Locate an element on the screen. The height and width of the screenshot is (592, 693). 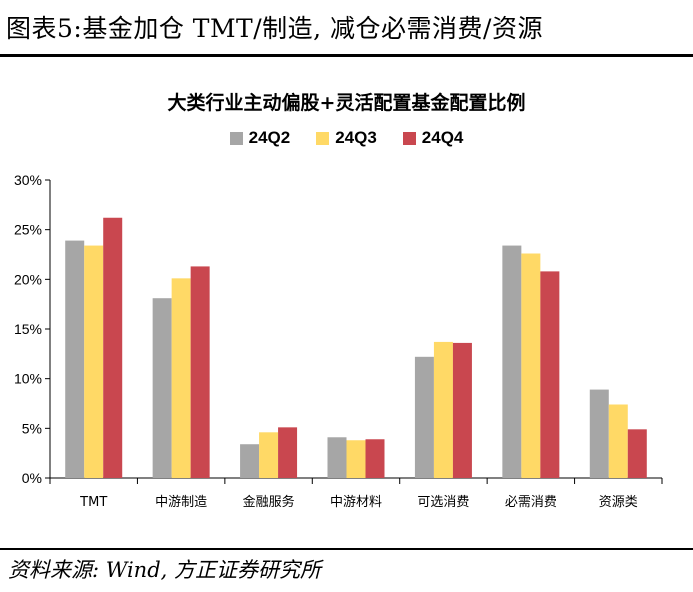
legend-label: 24Q3 is located at coordinates (356, 137).